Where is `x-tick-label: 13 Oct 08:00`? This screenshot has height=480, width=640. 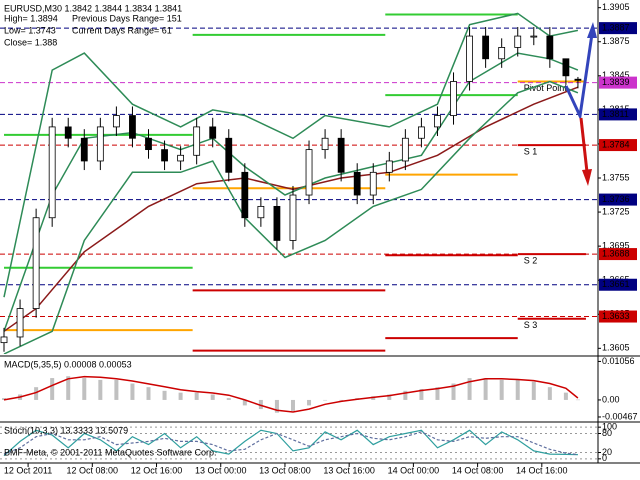
x-tick-label: 13 Oct 08:00 is located at coordinates (285, 470).